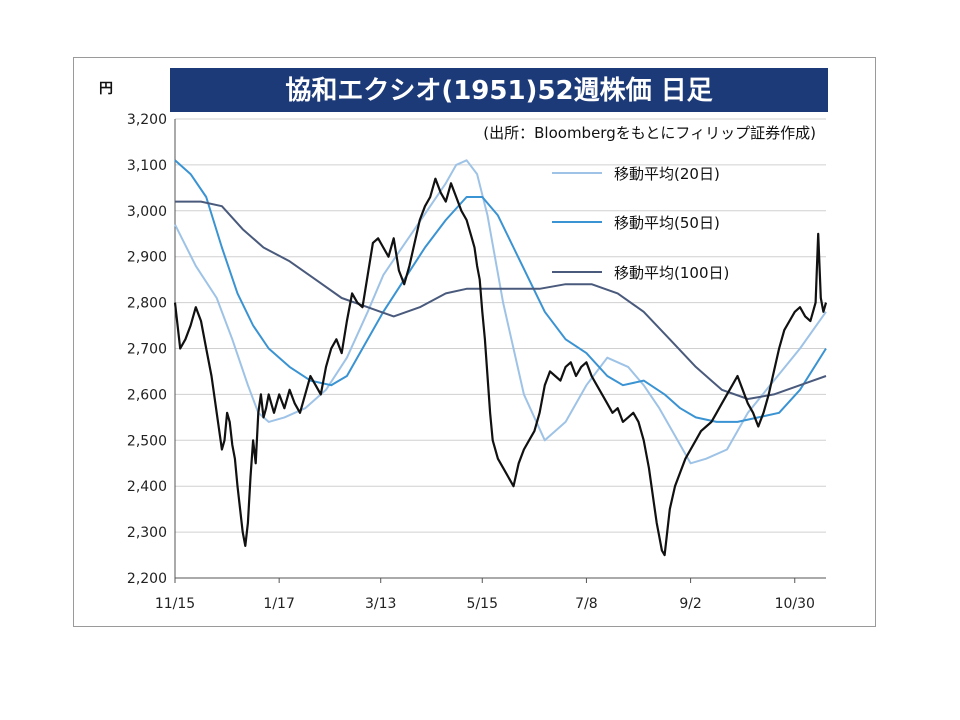 The image size is (960, 720). I want to click on x-tick-label: 3/13, so click(380, 604).